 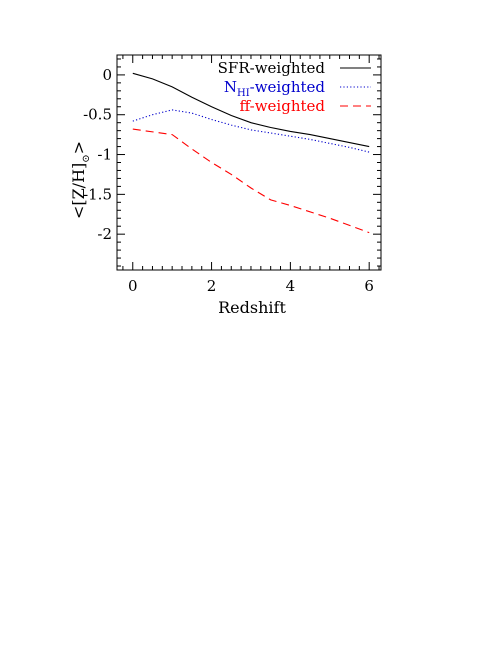 I want to click on y-tick-label: -0.5, so click(x=97, y=115).